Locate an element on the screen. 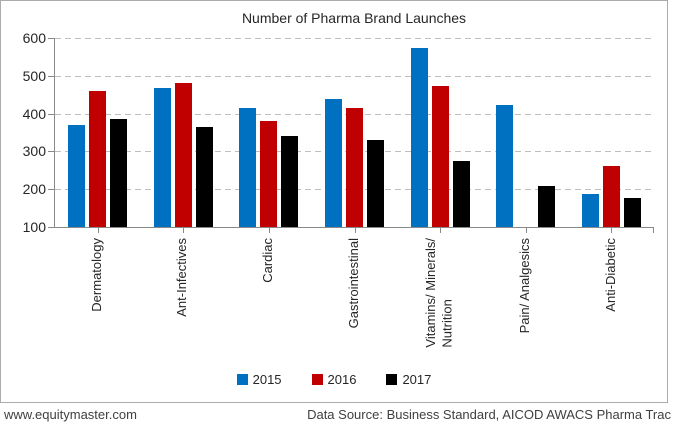 The height and width of the screenshot is (426, 675). category-label-text: Vitamins/ Minerals/ Nutrition is located at coordinates (439, 293).